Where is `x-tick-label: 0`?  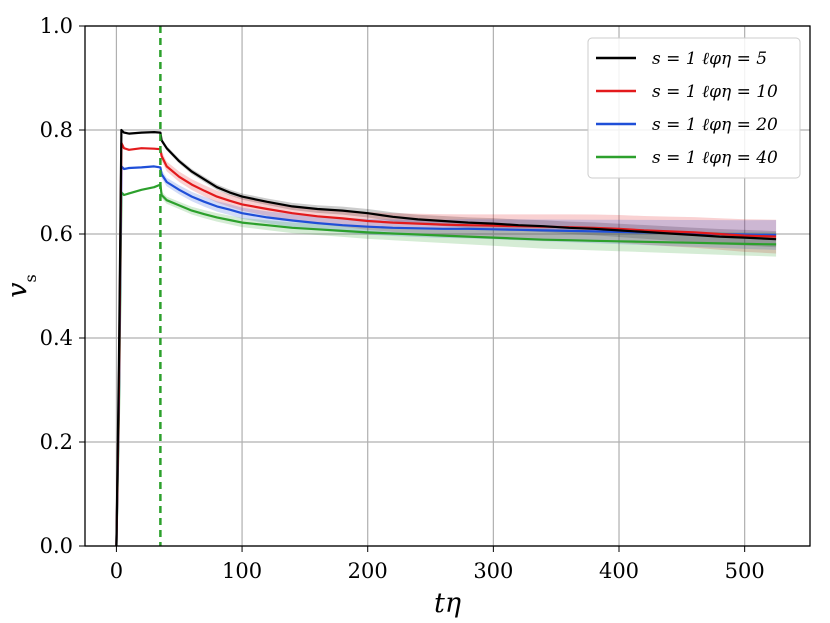 x-tick-label: 0 is located at coordinates (116, 571).